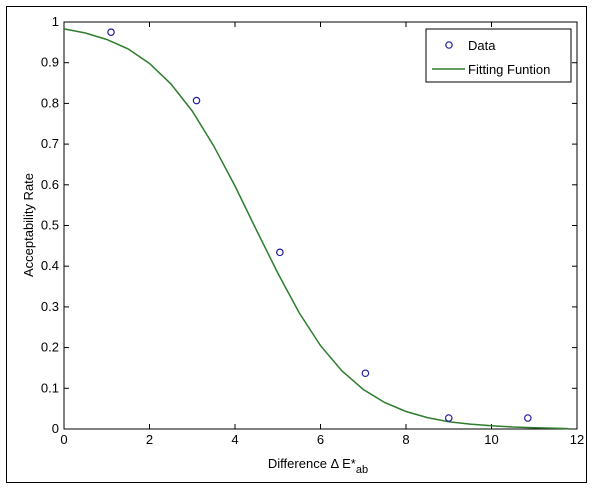  I want to click on y-tick-label: 0.3, so click(50, 306).